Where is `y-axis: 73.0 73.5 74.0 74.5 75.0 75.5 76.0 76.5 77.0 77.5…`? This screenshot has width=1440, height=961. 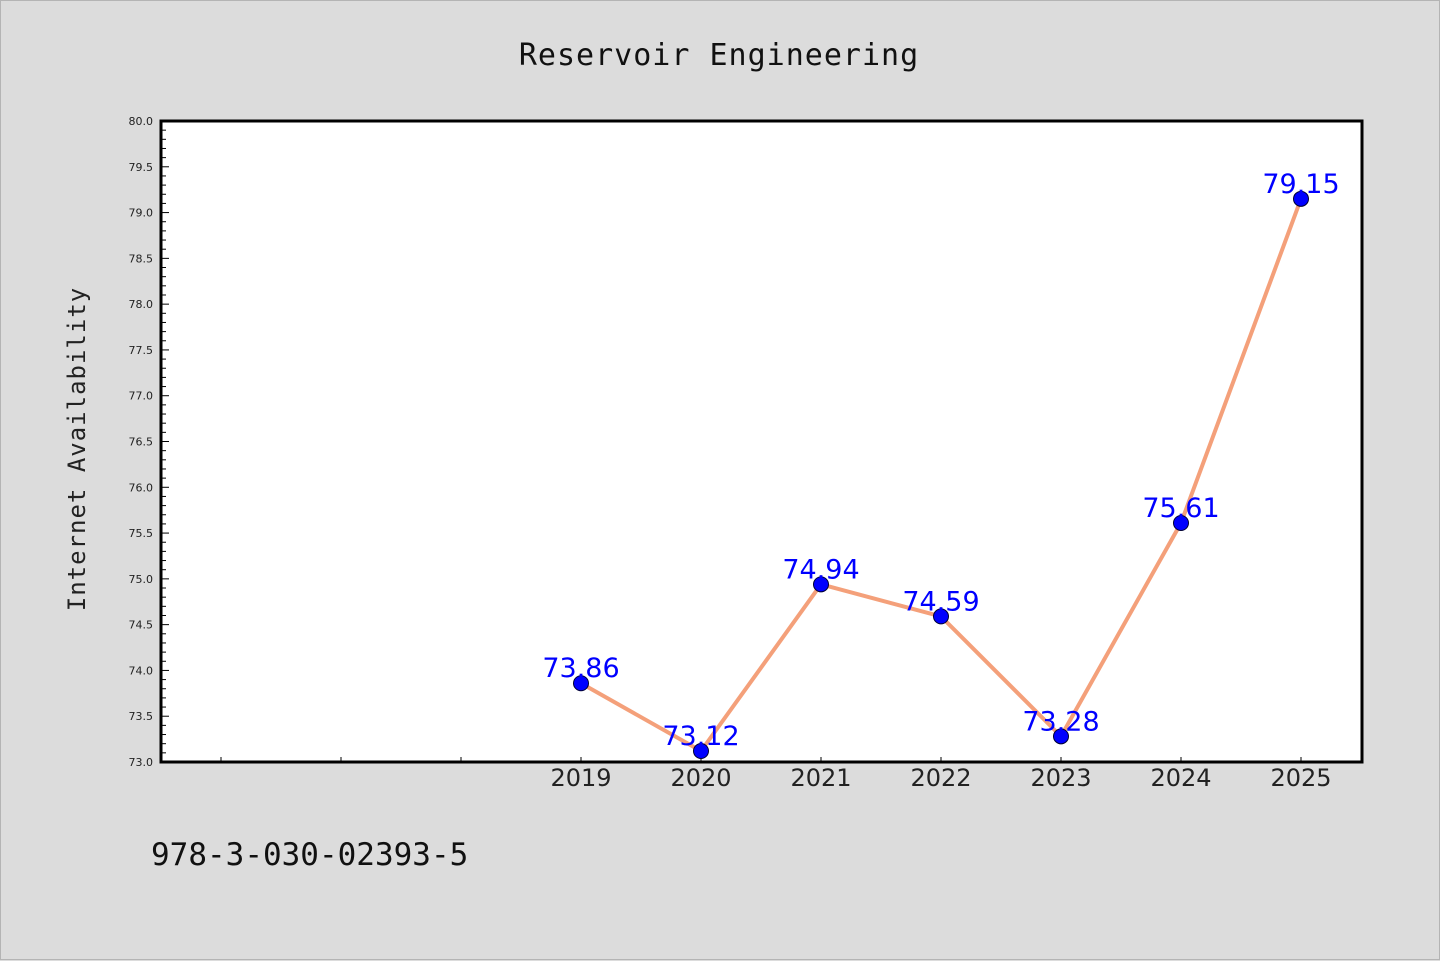 y-axis: 73.0 73.5 74.0 74.5 75.0 75.5 76.0 76.5 77.0 77.5… is located at coordinates (149, 442).